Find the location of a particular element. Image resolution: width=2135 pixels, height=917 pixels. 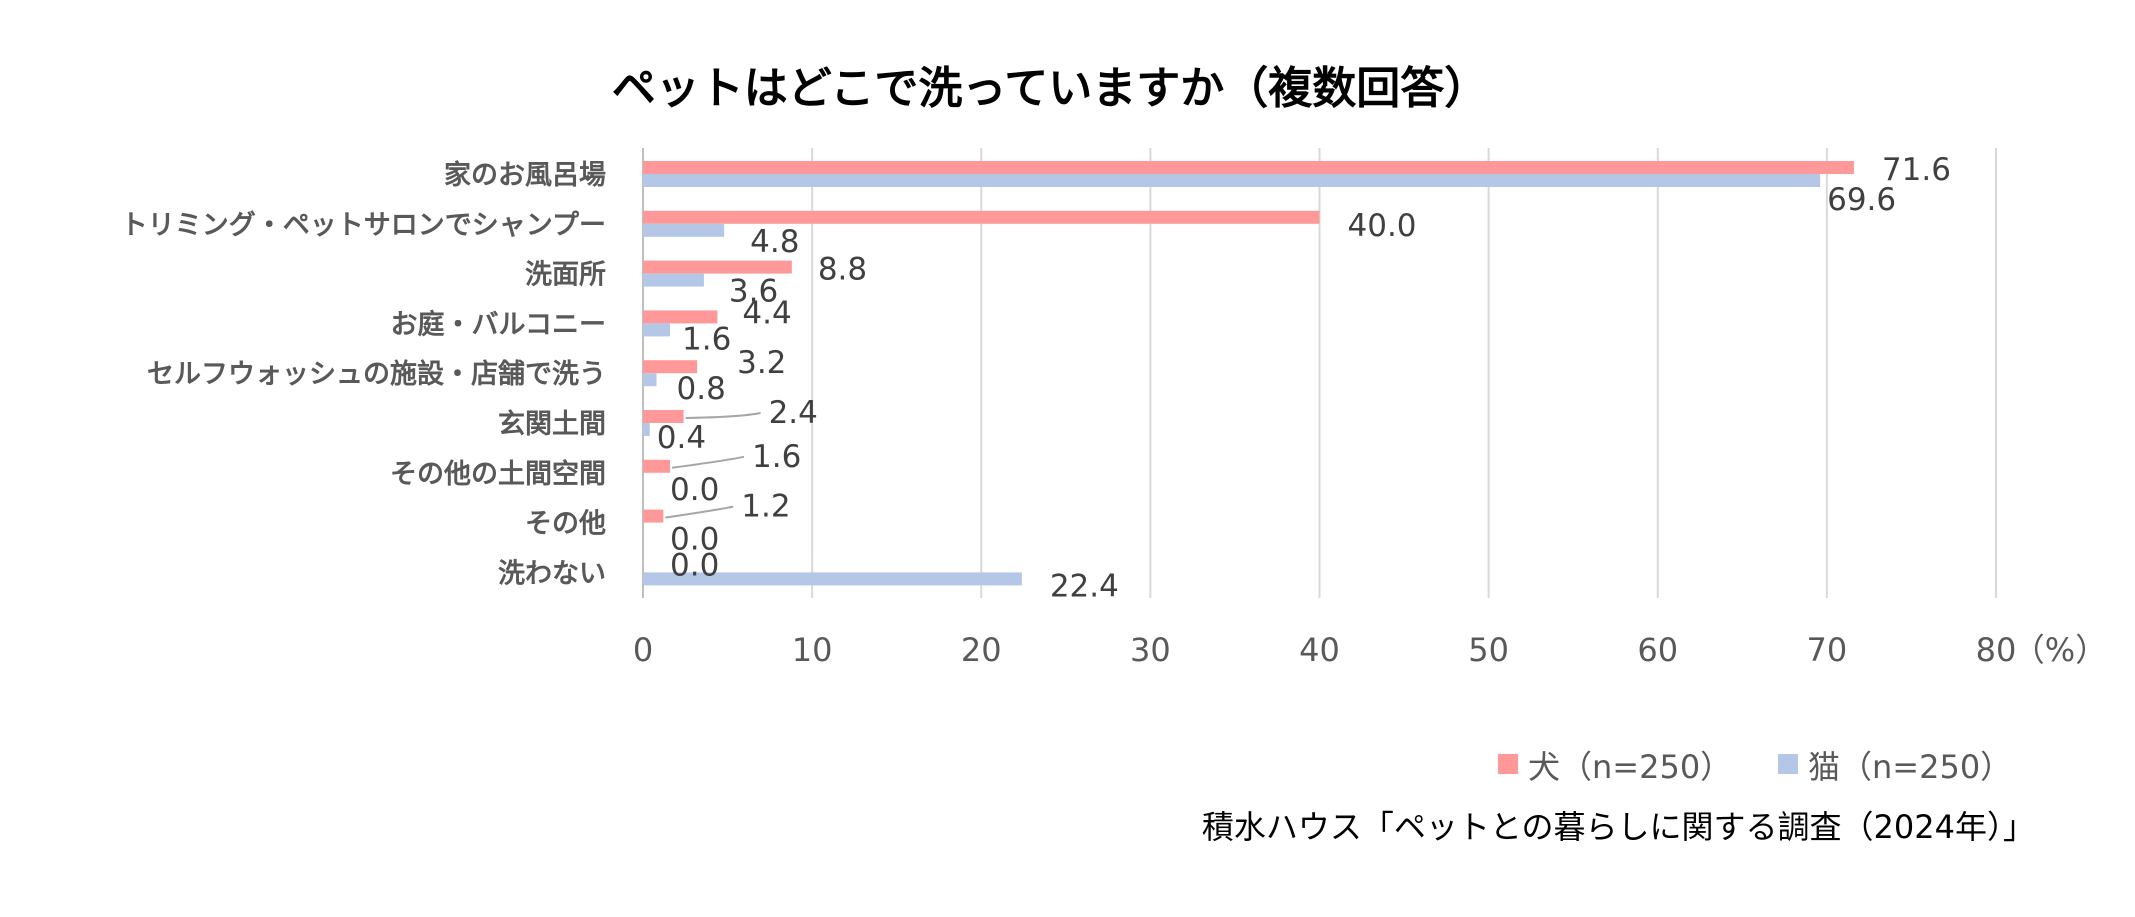

category-label: 洗面所 is located at coordinates (565, 275).